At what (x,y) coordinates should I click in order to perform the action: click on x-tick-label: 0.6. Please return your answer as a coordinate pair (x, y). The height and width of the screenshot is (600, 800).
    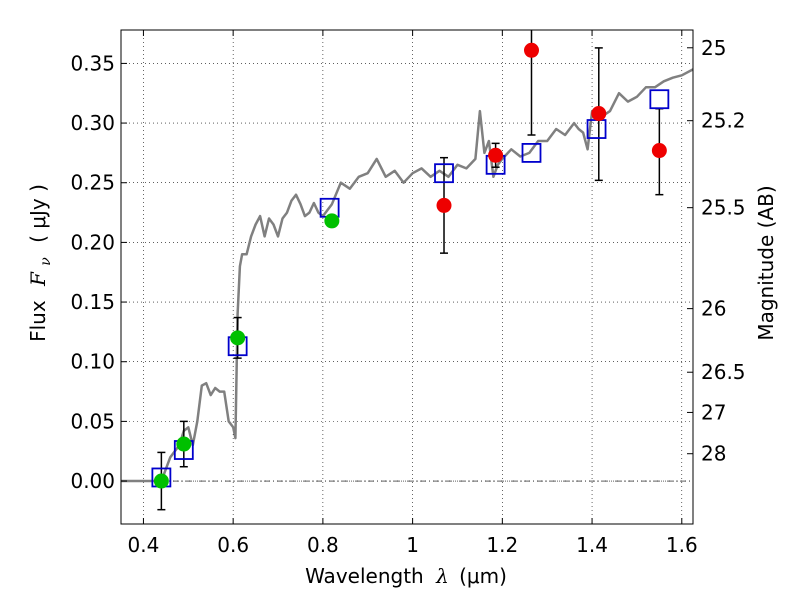
    Looking at the image, I should click on (233, 545).